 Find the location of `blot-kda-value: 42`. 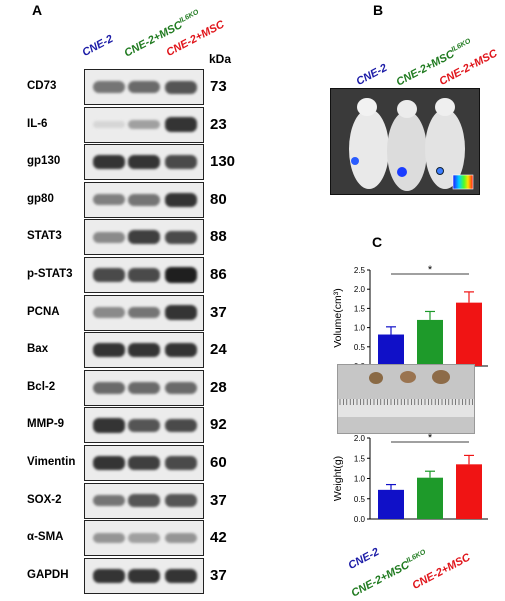

blot-kda-value: 42 is located at coordinates (218, 538).